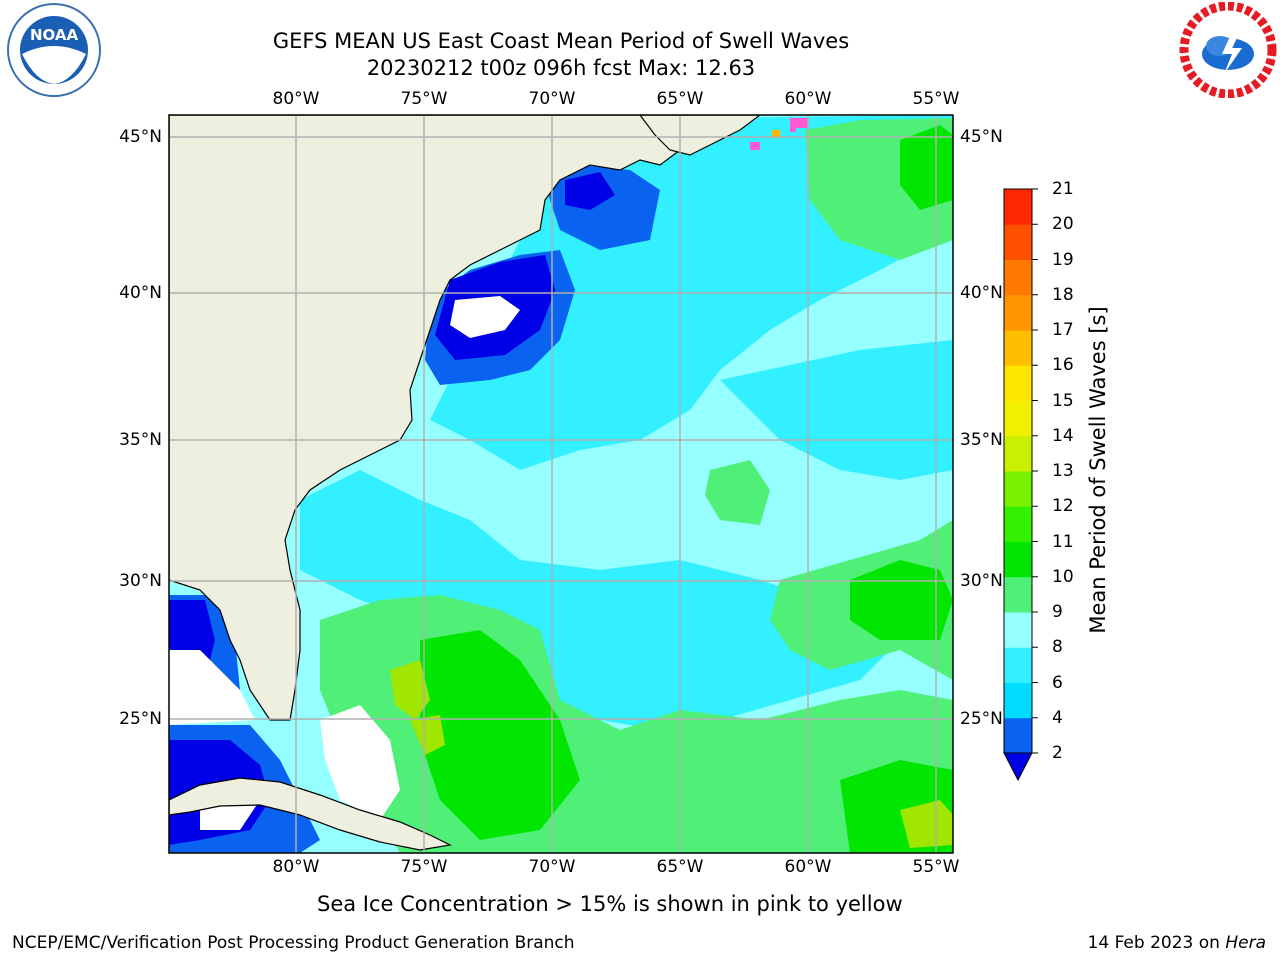  What do you see at coordinates (981, 293) in the screenshot?
I see `lat-label-right: 40°N` at bounding box center [981, 293].